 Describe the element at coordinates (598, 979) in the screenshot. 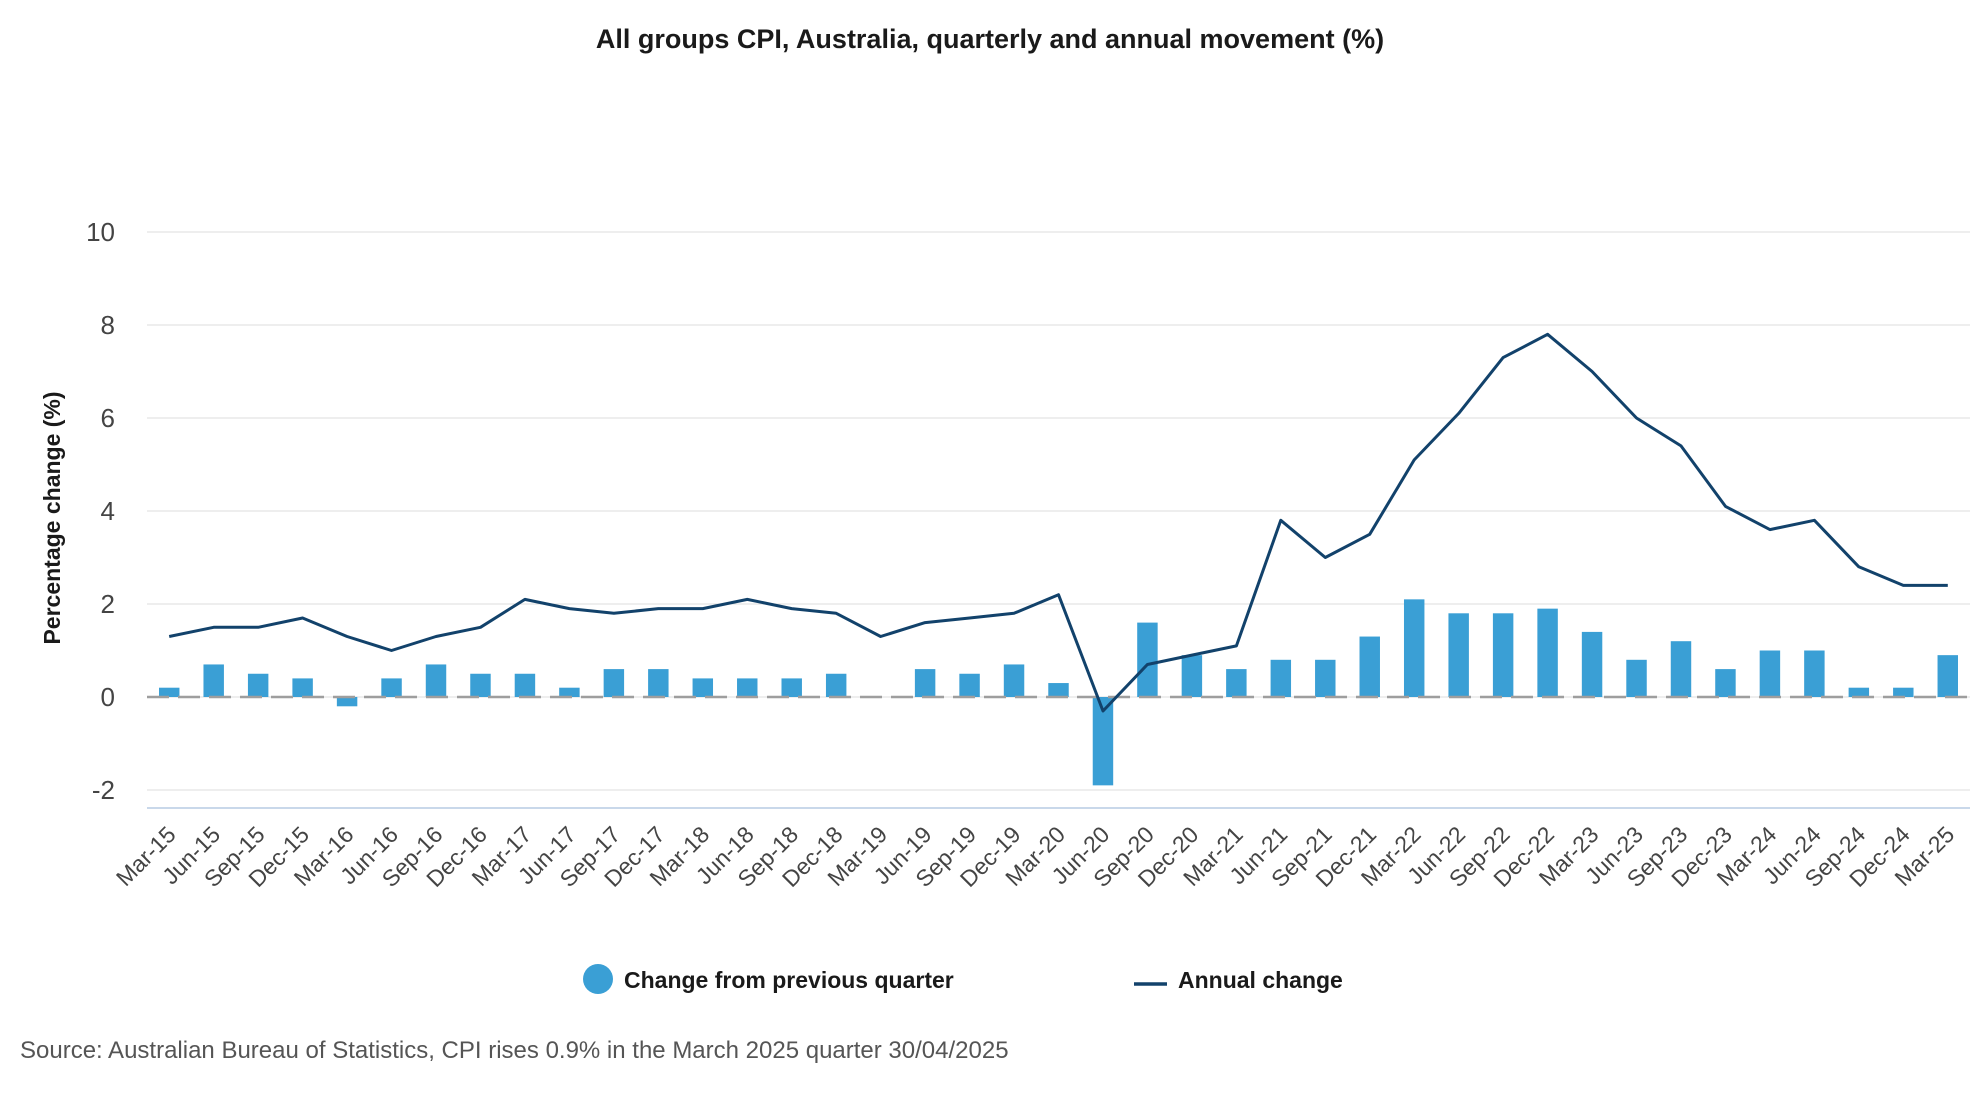

I see `legend-bar-swatch` at that location.